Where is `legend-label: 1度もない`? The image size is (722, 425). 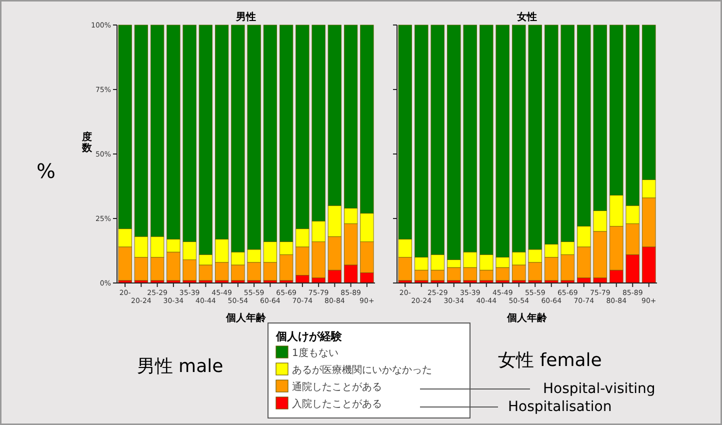
legend-label: 1度もない is located at coordinates (315, 353).